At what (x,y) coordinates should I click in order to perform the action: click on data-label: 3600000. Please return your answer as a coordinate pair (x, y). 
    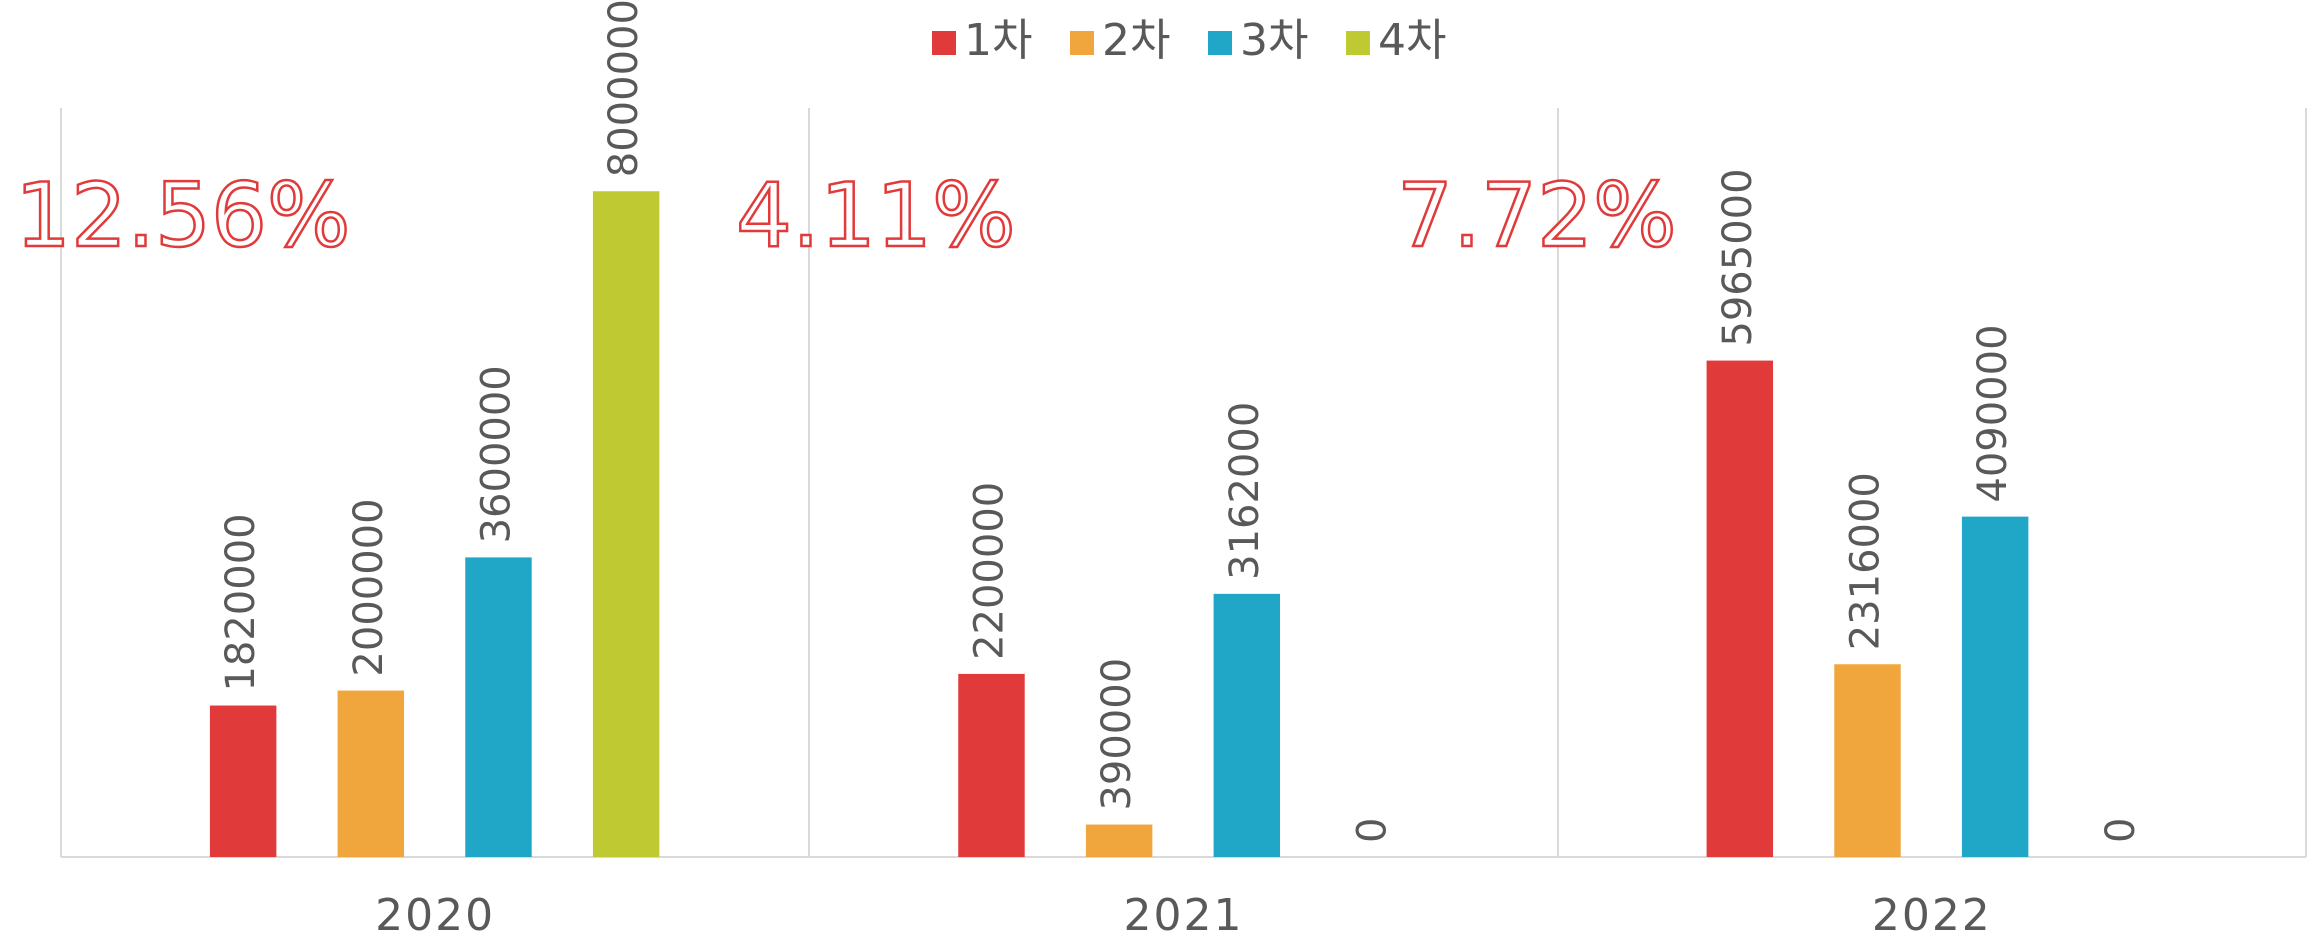
    Looking at the image, I should click on (496, 454).